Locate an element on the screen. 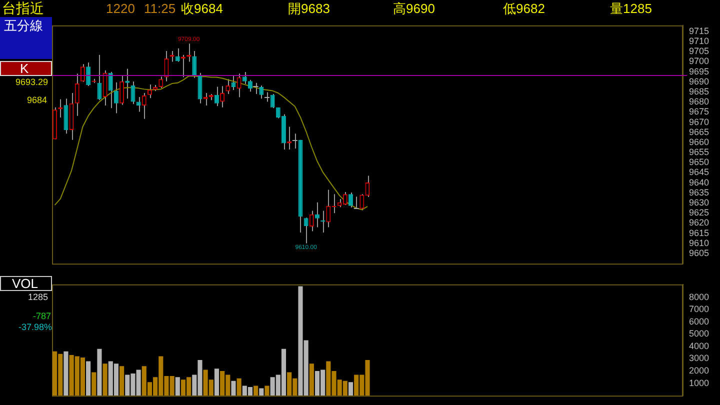  y-tick-label: 9665 is located at coordinates (699, 131).